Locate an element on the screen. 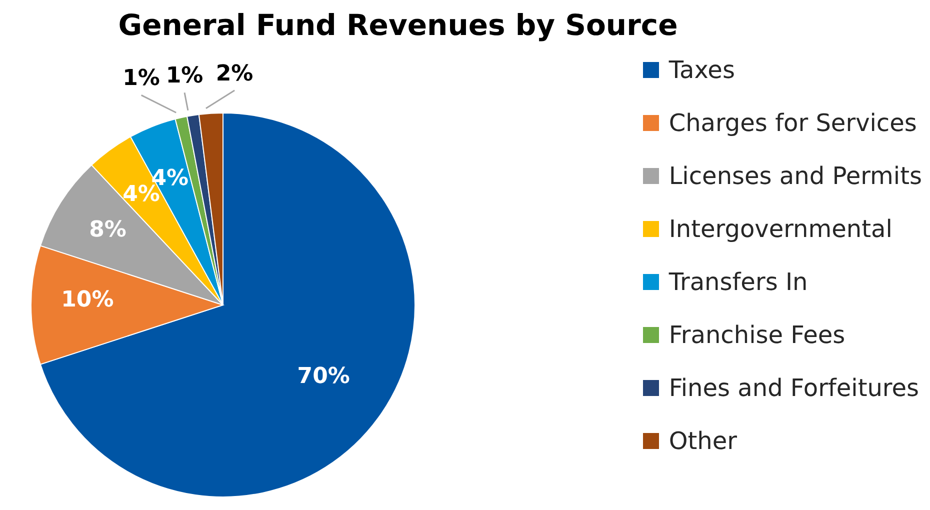 The image size is (930, 510). legend-label: Intergovernmental is located at coordinates (780, 228).